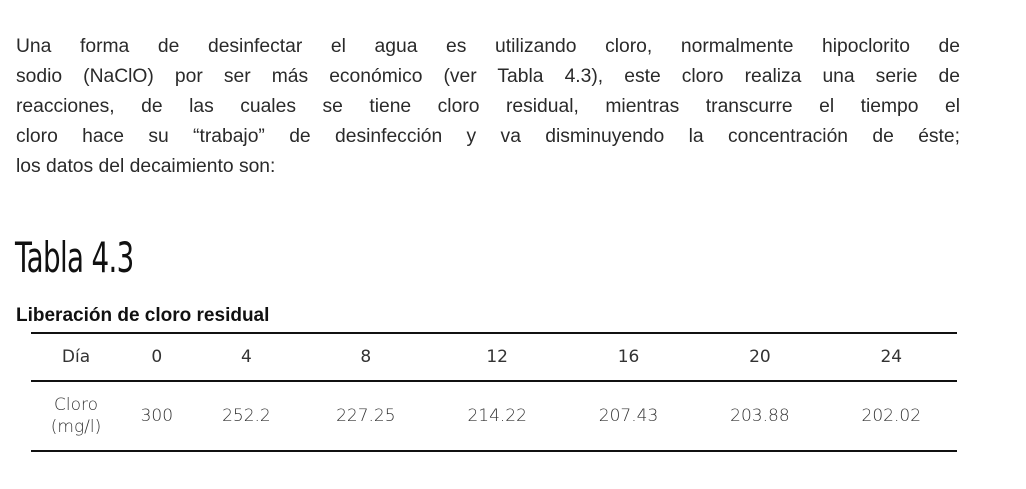 The height and width of the screenshot is (489, 1026). What do you see at coordinates (628, 357) in the screenshot?
I see `header-value-cell: 16` at bounding box center [628, 357].